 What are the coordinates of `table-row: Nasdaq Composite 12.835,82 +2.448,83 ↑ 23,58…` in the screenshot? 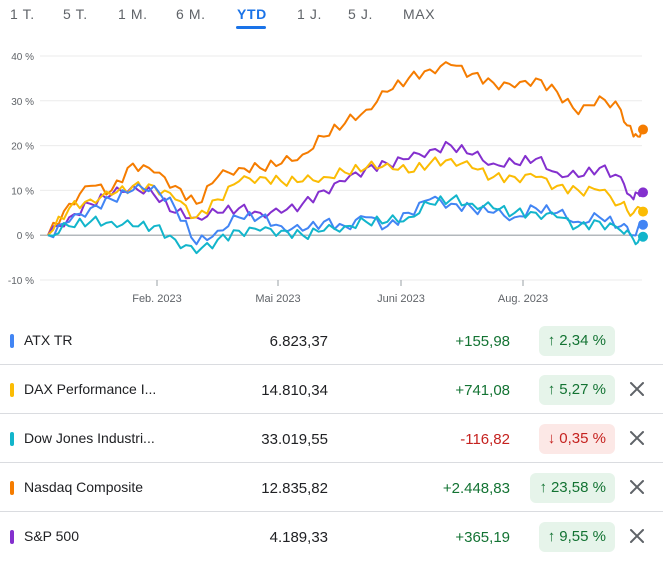 It's located at (331, 487).